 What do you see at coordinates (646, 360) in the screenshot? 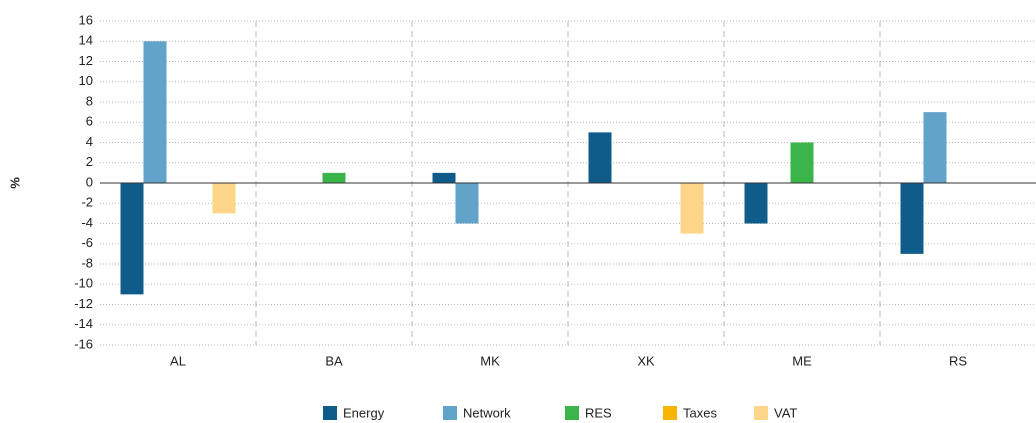
I see `x-tick-label: XK` at bounding box center [646, 360].